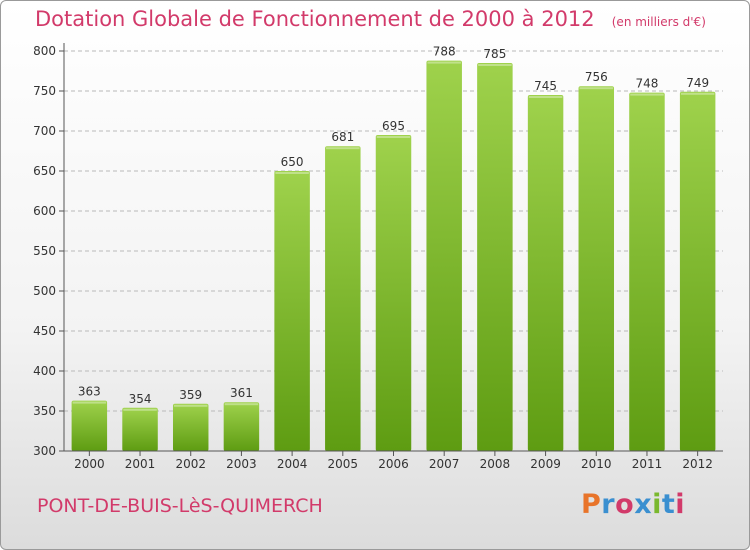 This screenshot has width=750, height=550. What do you see at coordinates (444, 255) in the screenshot?
I see `bar-2007` at bounding box center [444, 255].